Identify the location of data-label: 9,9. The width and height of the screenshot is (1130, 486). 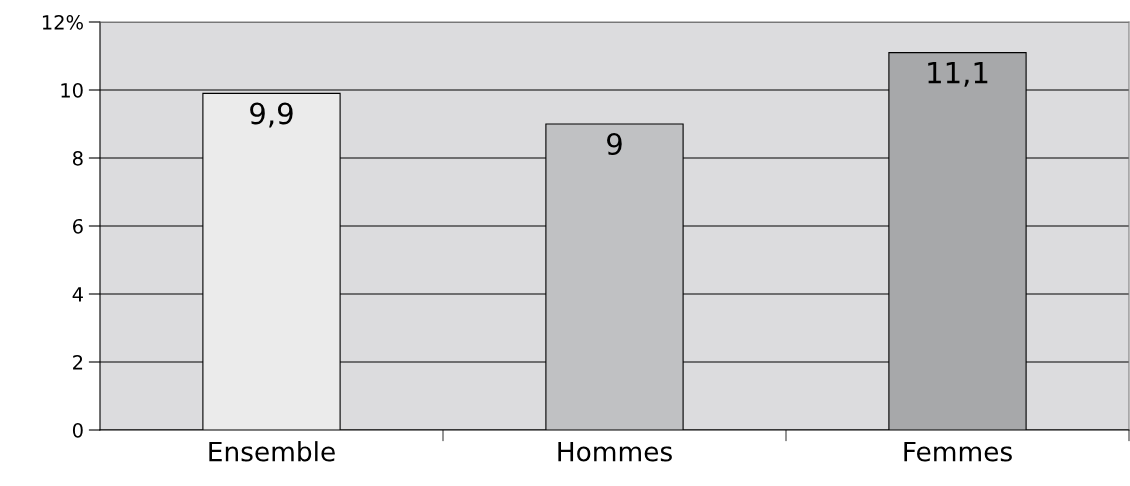
(271, 115).